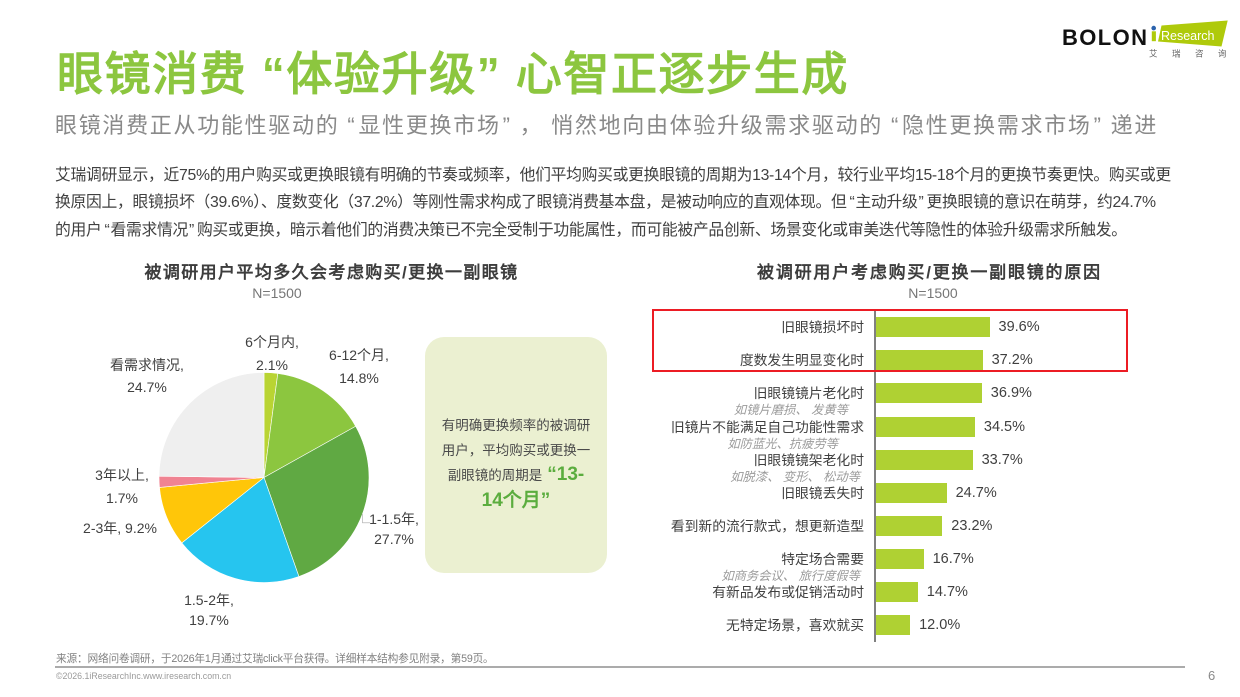  I want to click on svg-text: Research, so click(1188, 36).